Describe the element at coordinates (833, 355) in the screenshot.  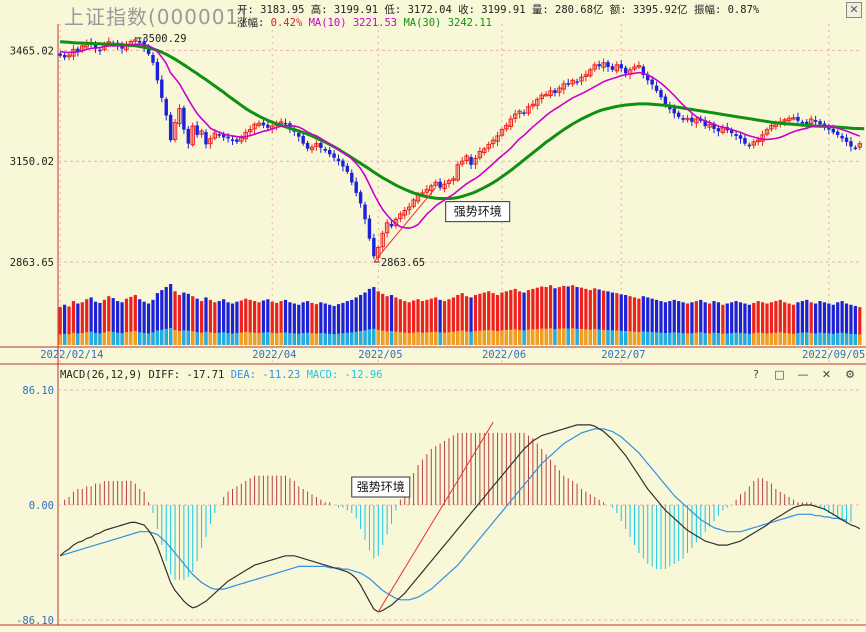
I see `x-tick-label: 2022/09/05` at that location.